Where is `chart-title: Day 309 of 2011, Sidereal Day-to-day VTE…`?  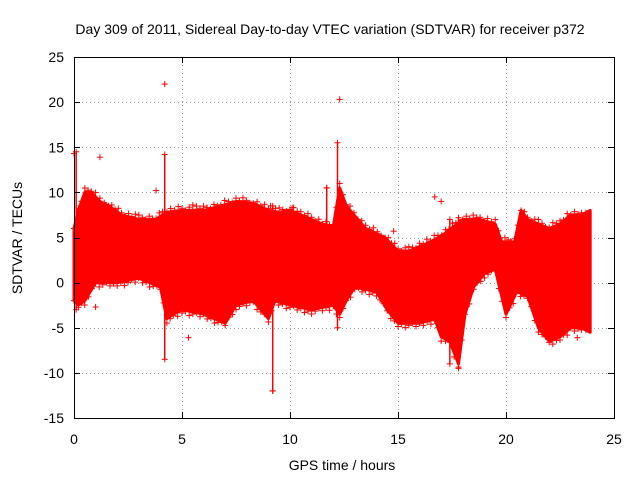 chart-title: Day 309 of 2011, Sidereal Day-to-day VTE… is located at coordinates (329, 29).